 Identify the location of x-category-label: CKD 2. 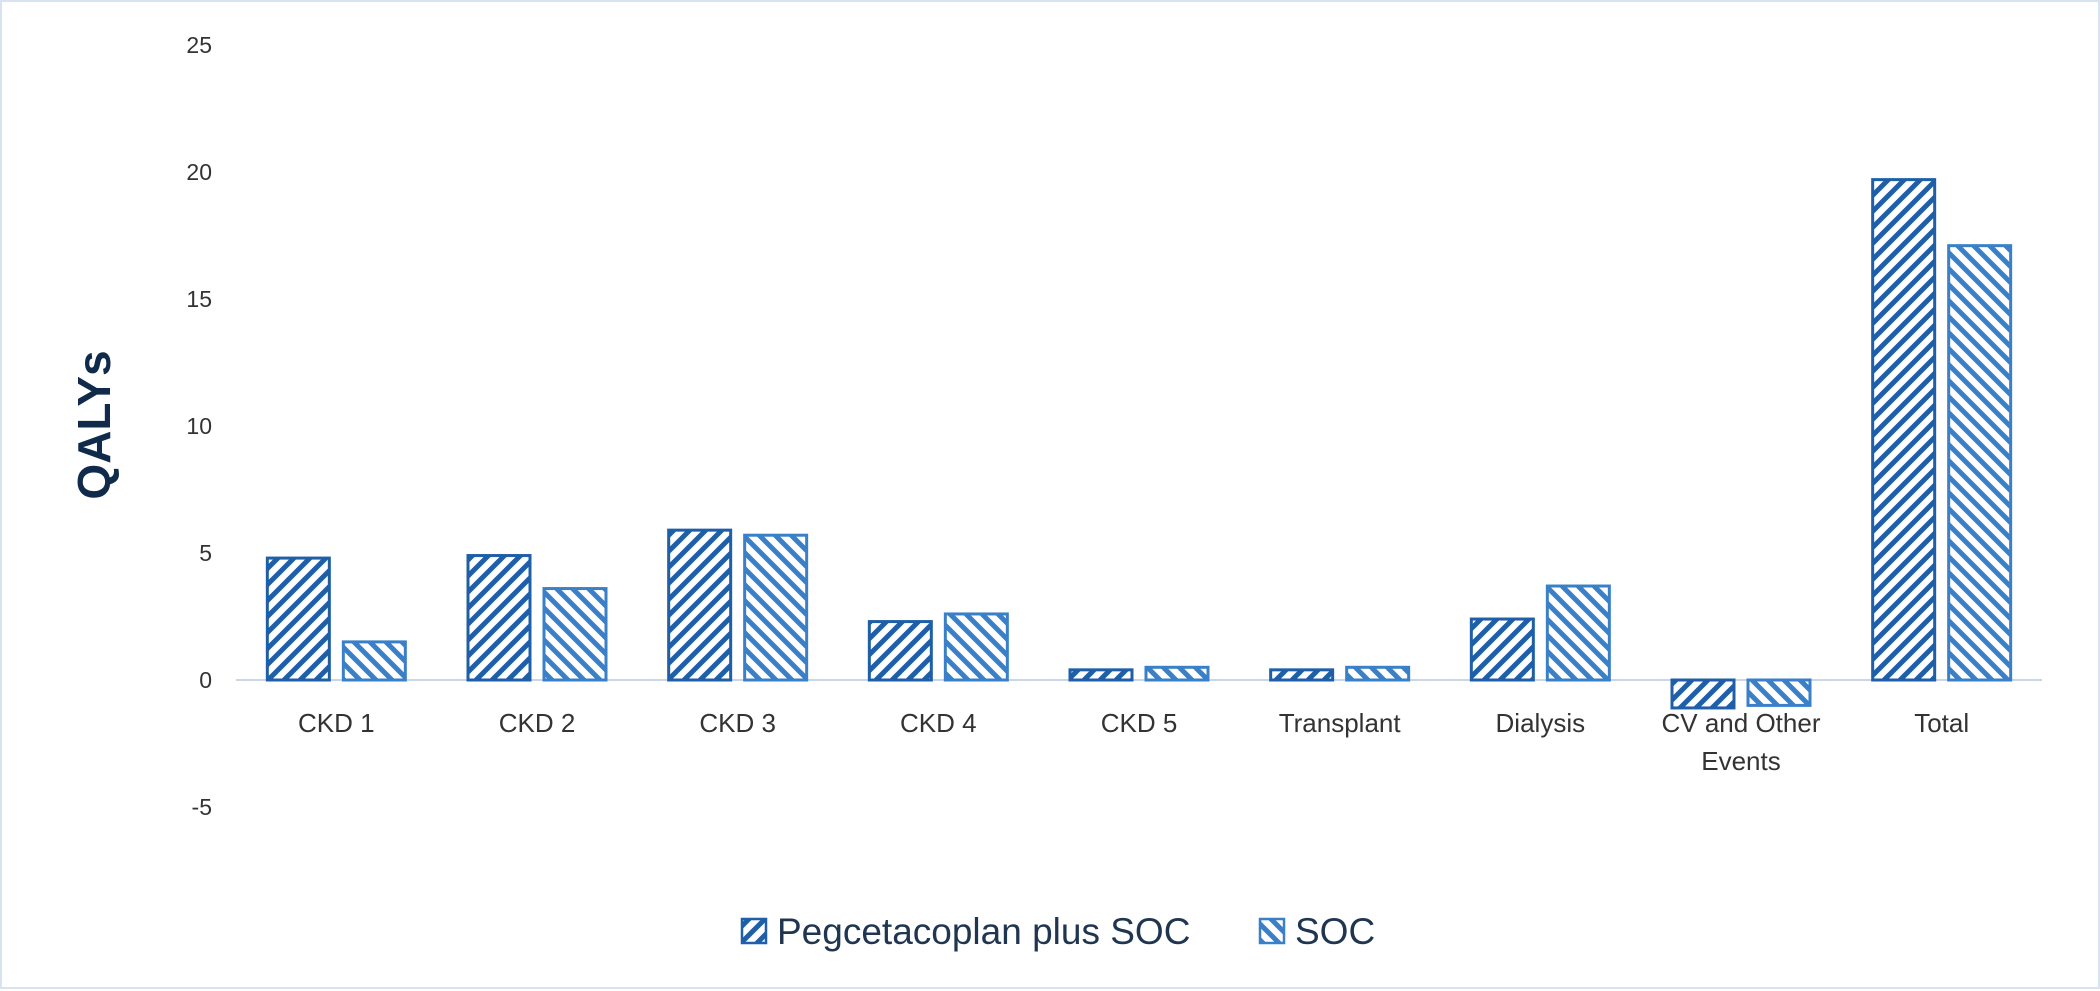
(537, 723).